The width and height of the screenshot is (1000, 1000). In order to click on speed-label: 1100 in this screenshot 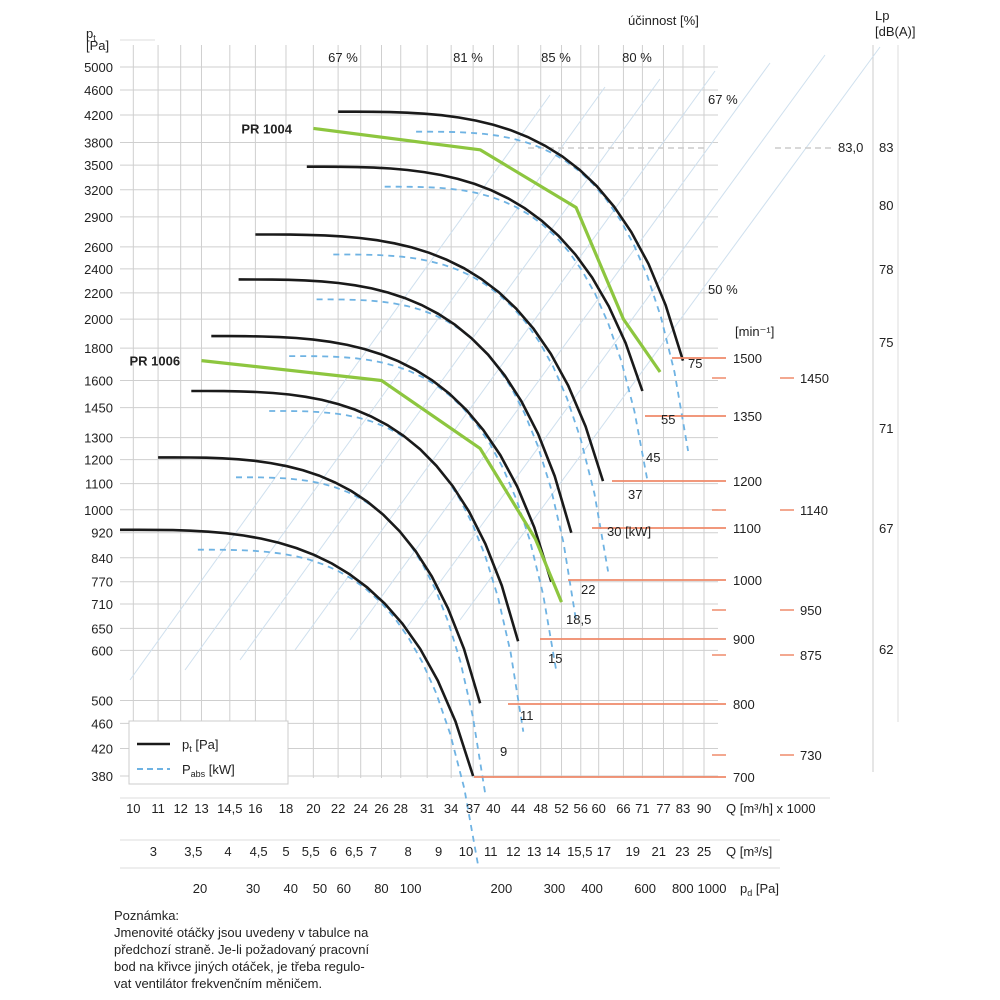, I will do `click(747, 528)`.